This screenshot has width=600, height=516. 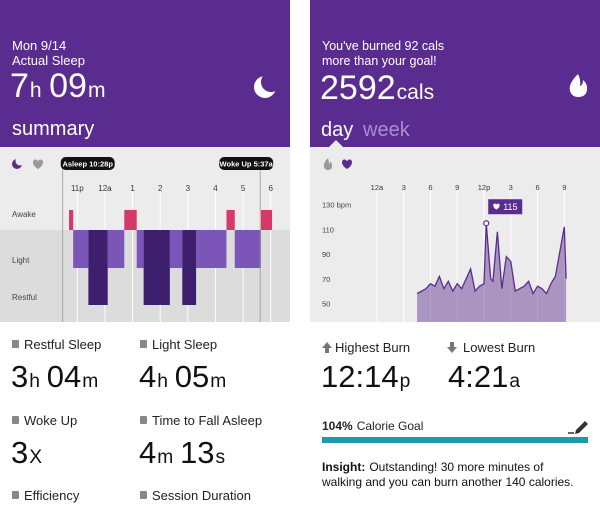 I want to click on stat-value: 4m 13s, so click(x=182, y=452).